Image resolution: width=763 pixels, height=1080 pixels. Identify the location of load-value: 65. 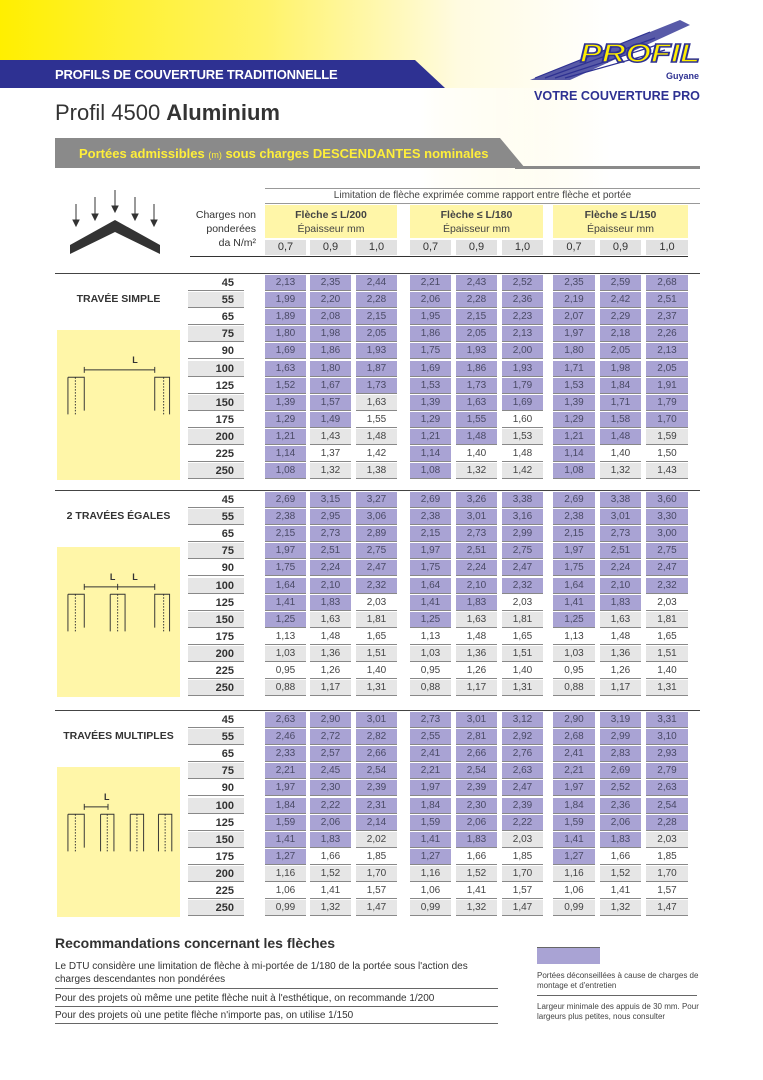
(216, 754).